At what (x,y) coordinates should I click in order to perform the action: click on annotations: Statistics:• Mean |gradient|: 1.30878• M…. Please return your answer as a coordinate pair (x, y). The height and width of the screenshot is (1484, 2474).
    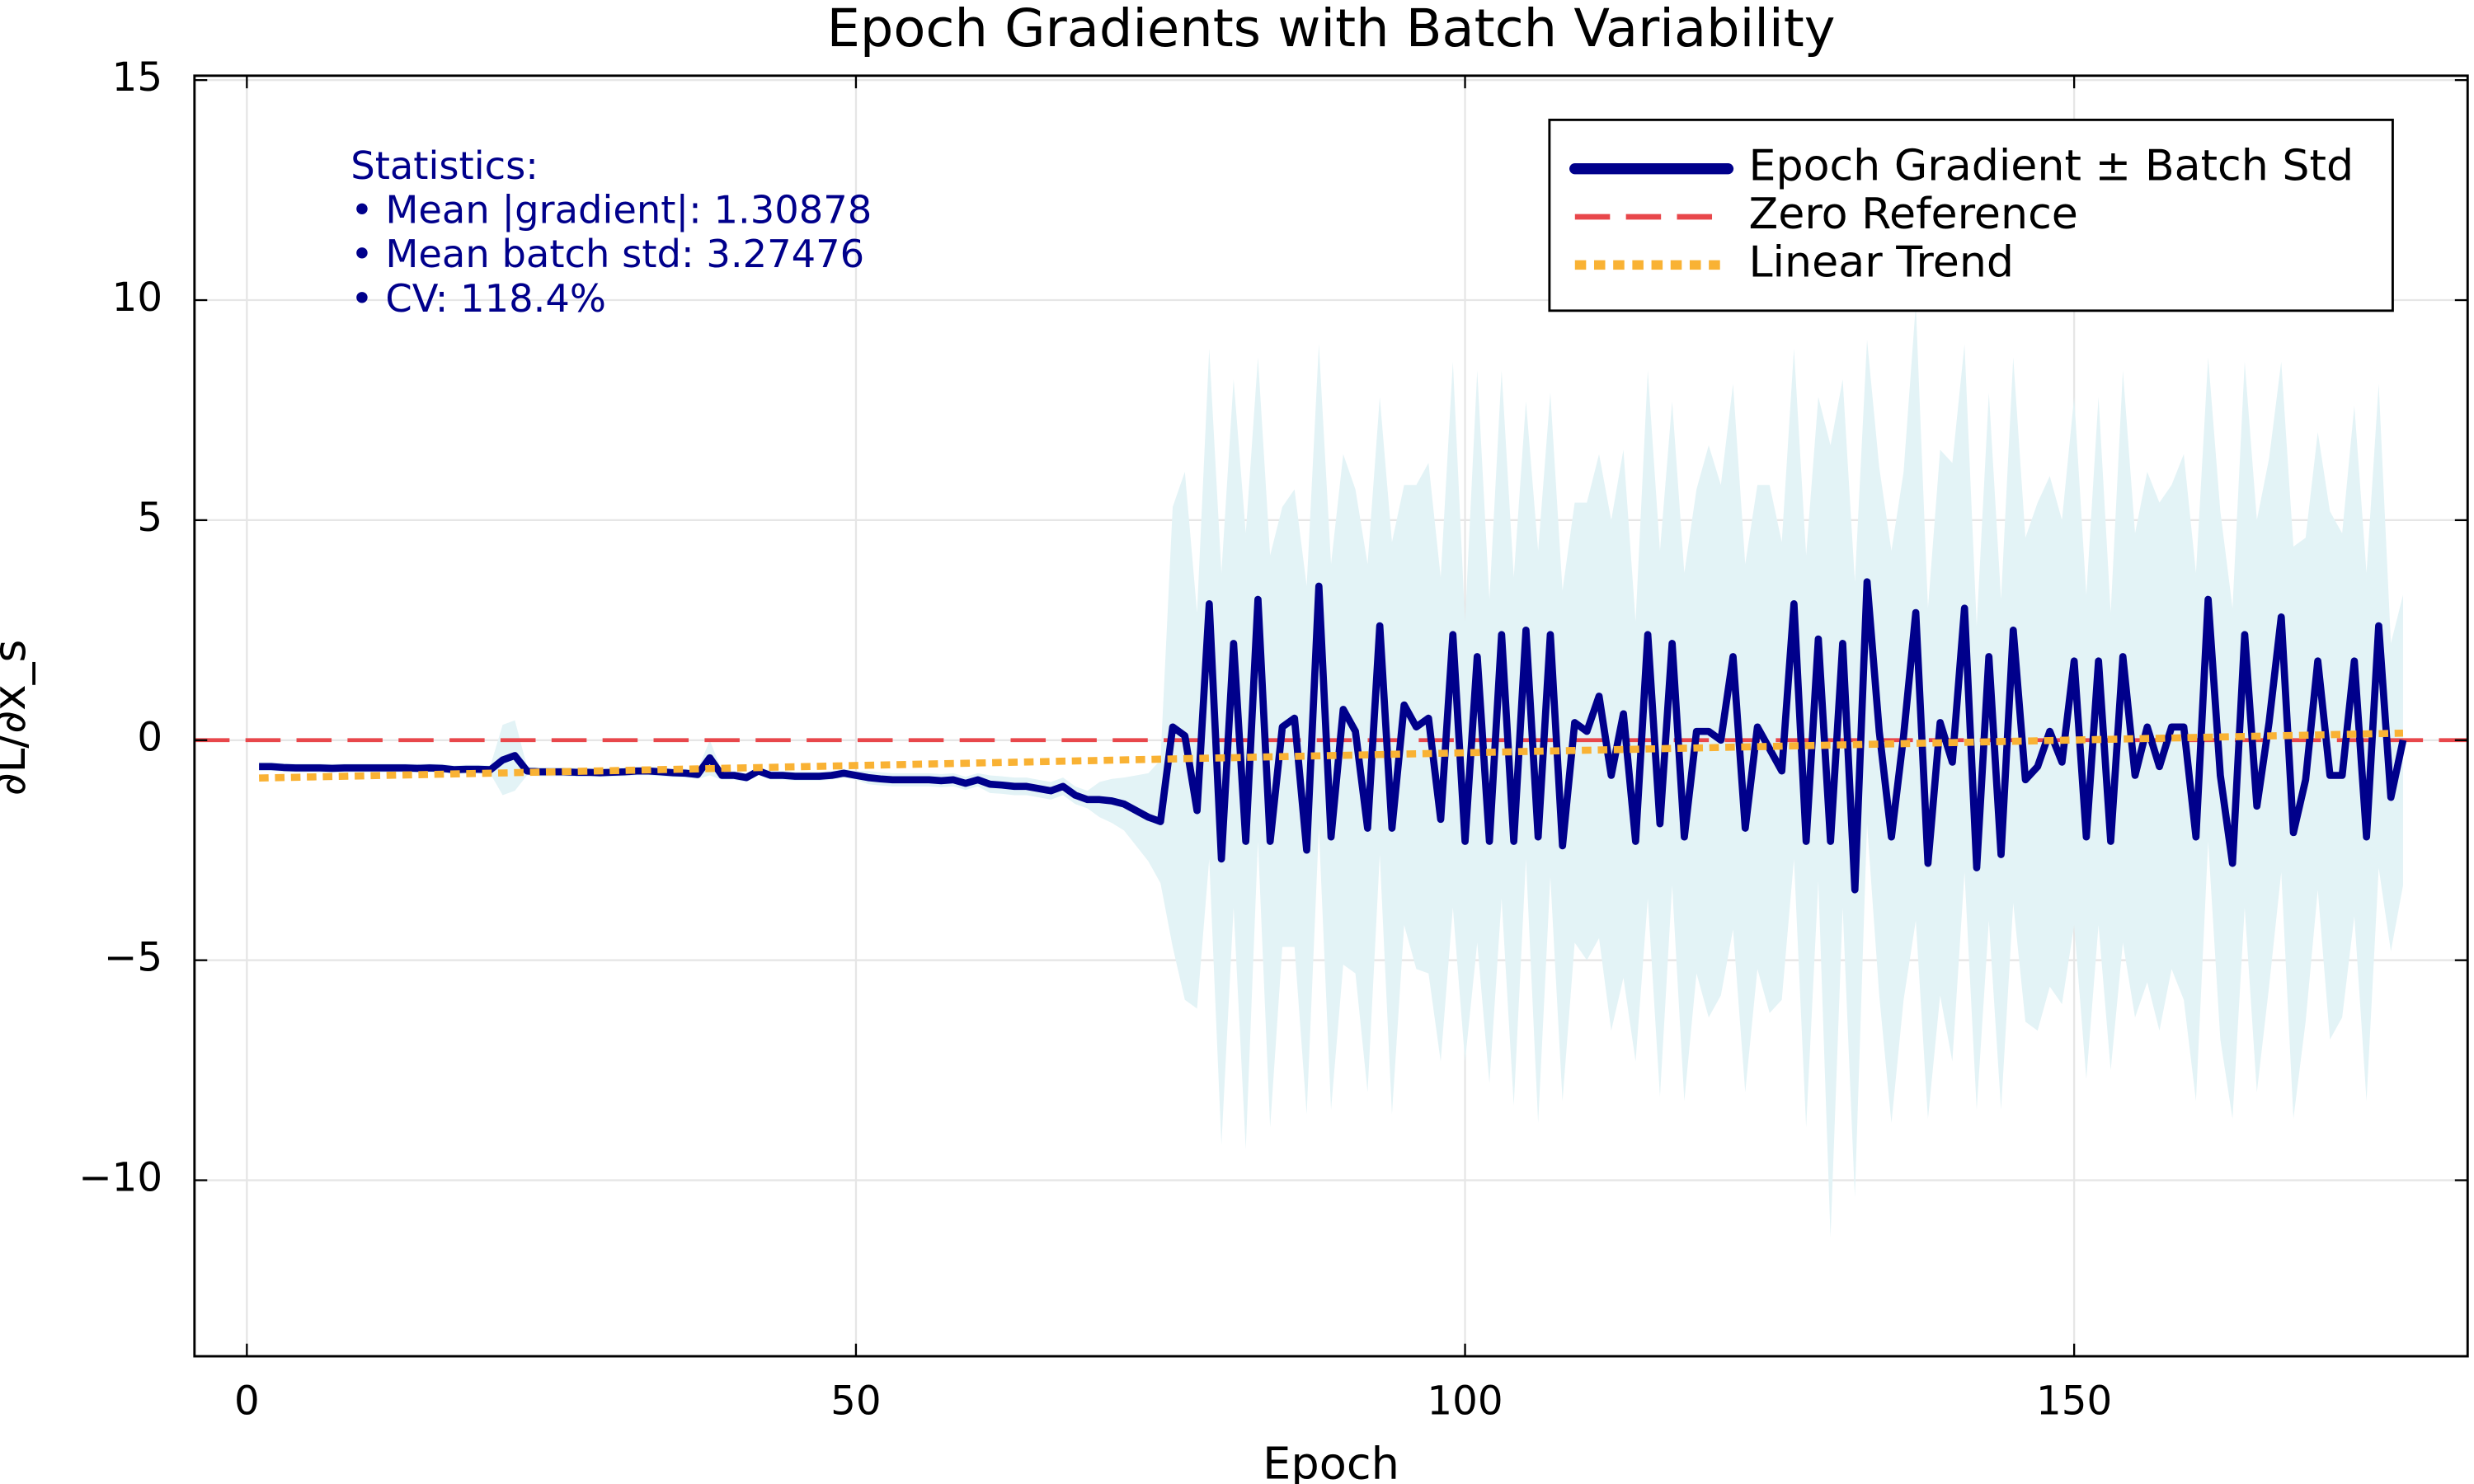
    Looking at the image, I should click on (611, 231).